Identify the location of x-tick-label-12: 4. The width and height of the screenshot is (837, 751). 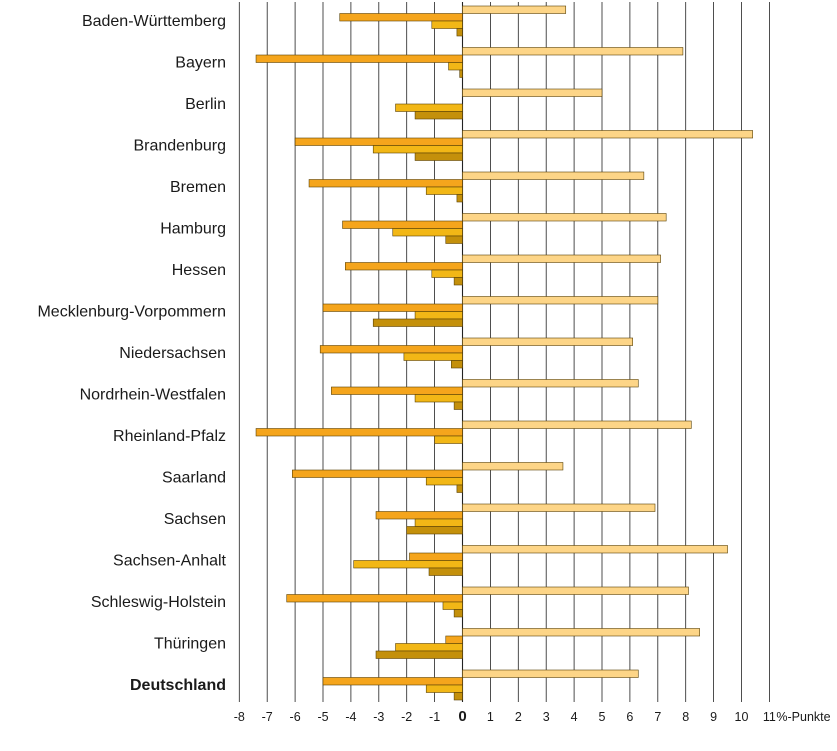
(574, 717).